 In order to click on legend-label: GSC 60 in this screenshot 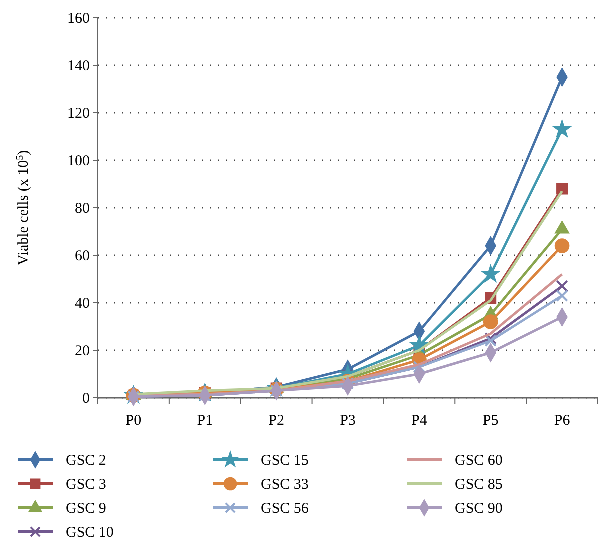, I will do `click(479, 461)`.